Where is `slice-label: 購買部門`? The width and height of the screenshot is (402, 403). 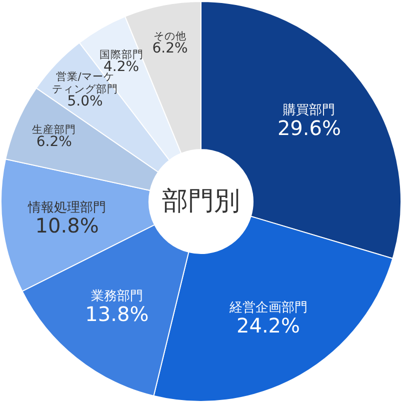
slice-label: 購買部門 is located at coordinates (309, 110).